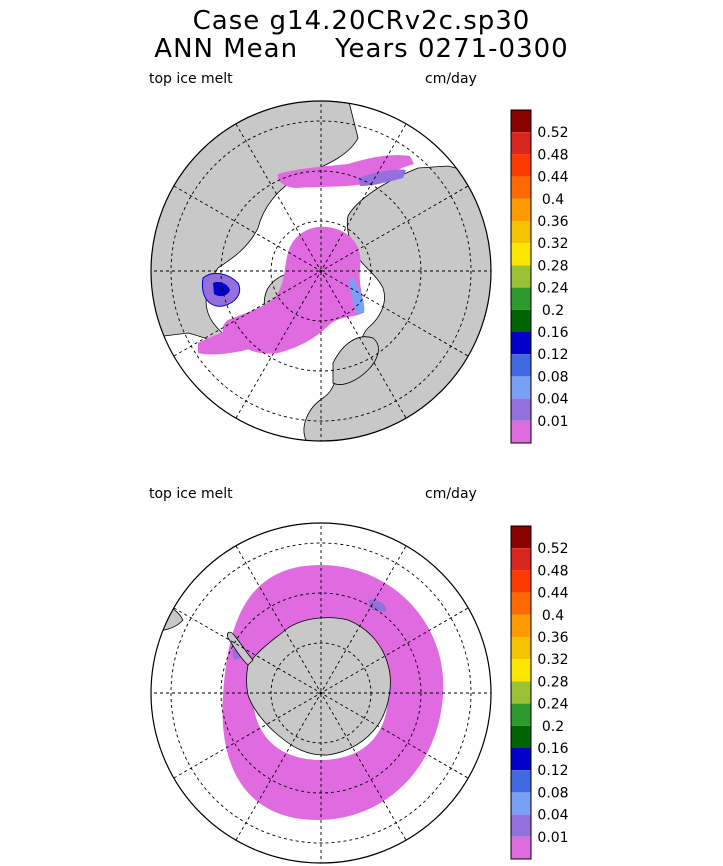 This screenshot has width=723, height=866. Describe the element at coordinates (552, 355) in the screenshot. I see `colorbar-north-label: 0.12` at that location.